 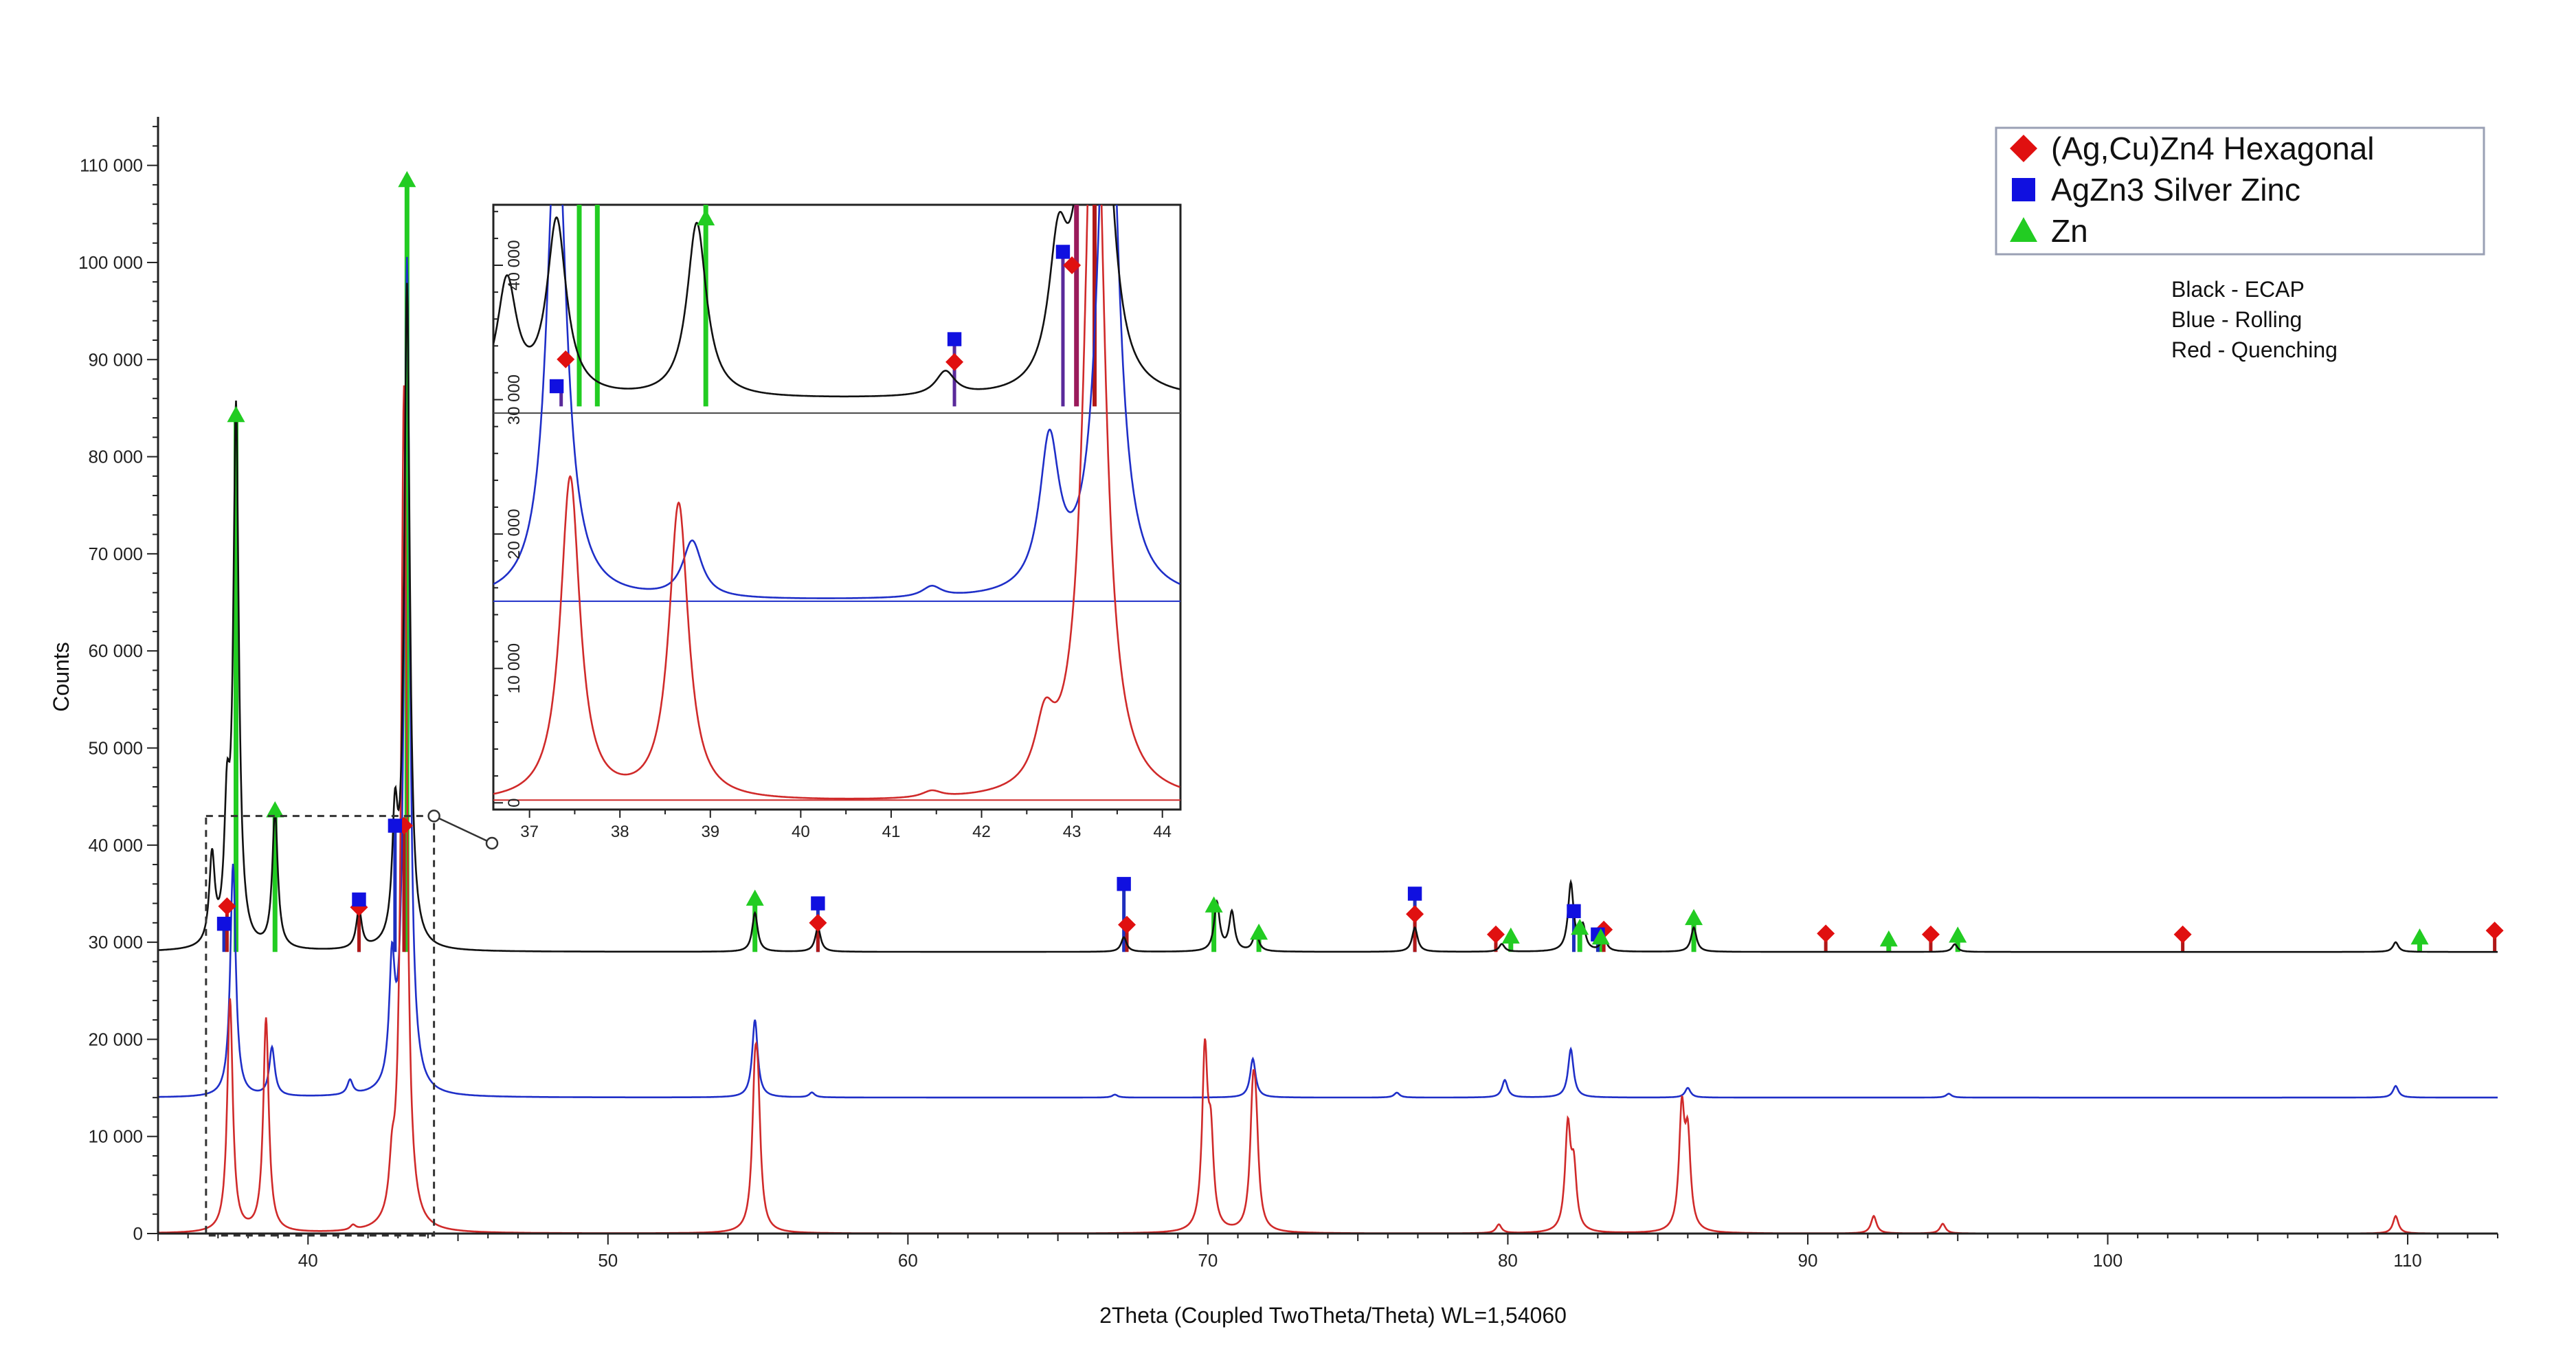 What do you see at coordinates (514, 803) in the screenshot?
I see `inset-y-tick-label: 0` at bounding box center [514, 803].